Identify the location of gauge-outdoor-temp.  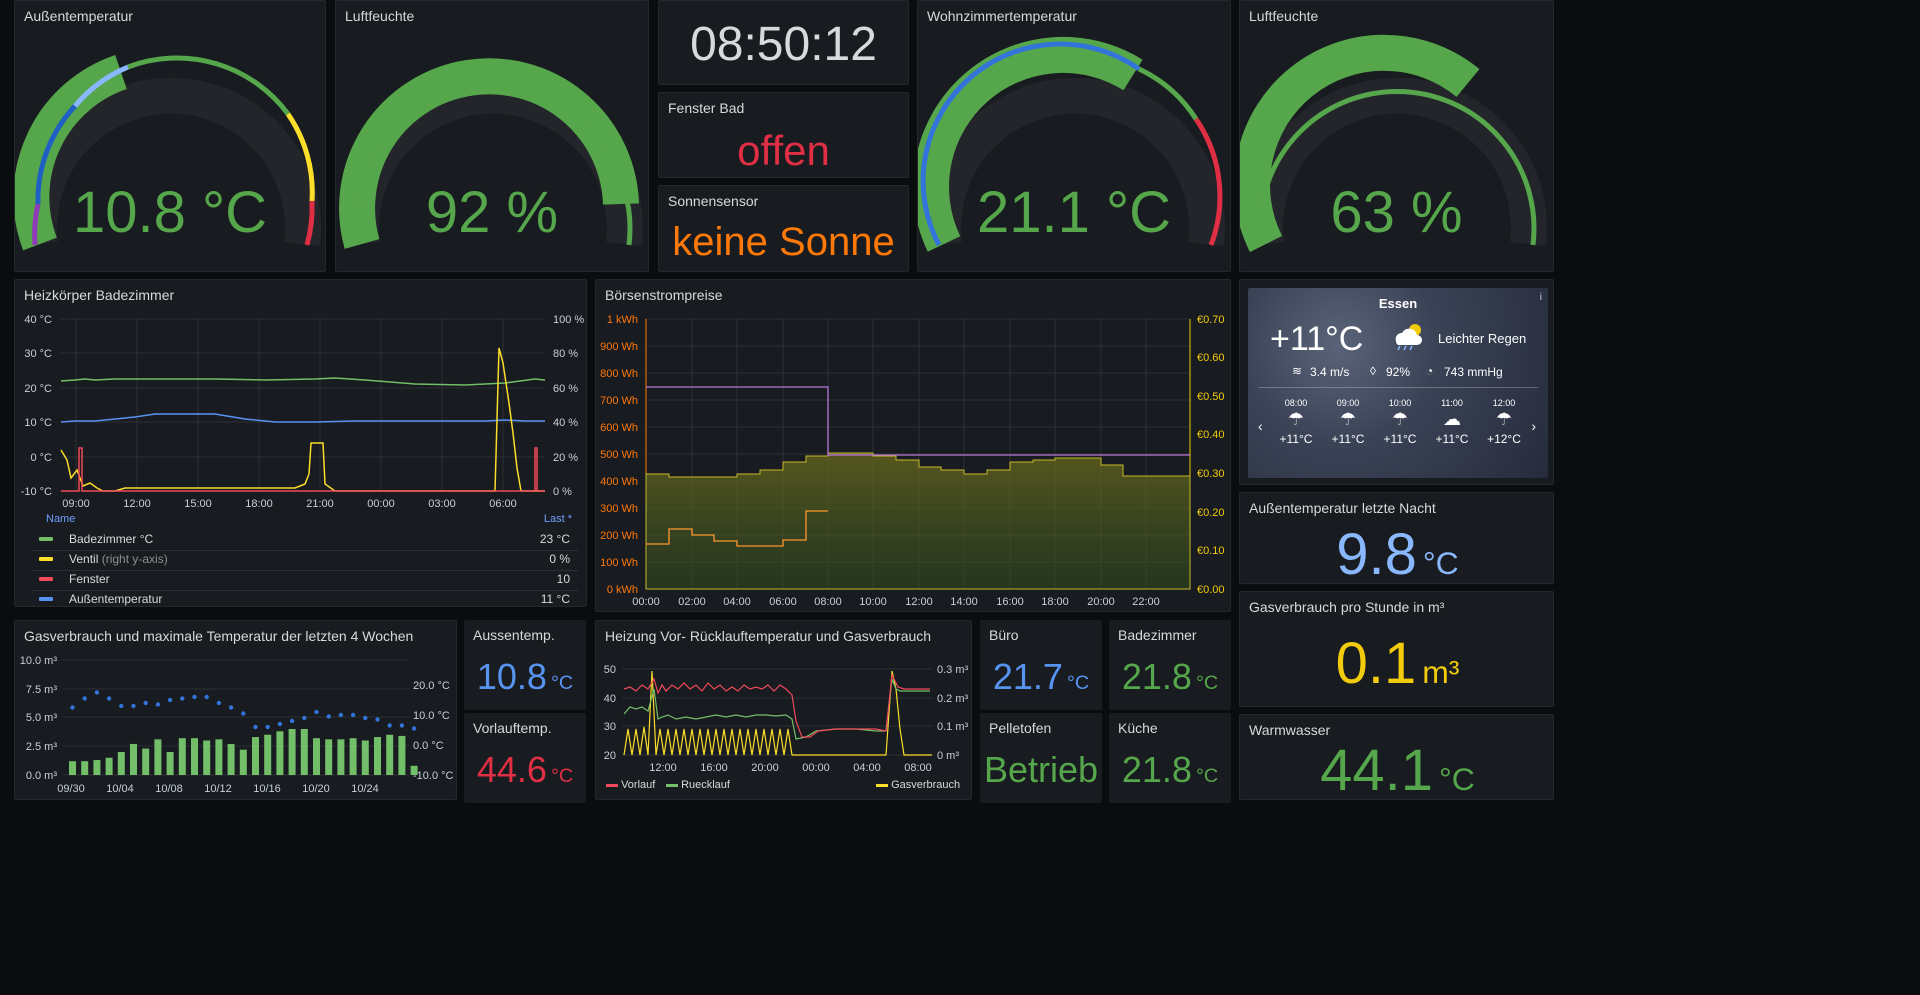
(168, 152).